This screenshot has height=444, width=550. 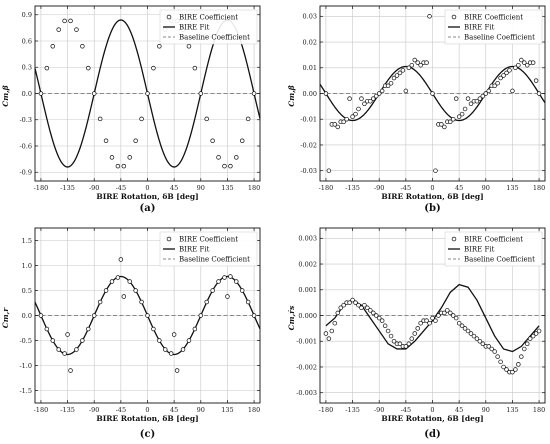 I want to click on x-tick-label: 135, so click(x=512, y=188).